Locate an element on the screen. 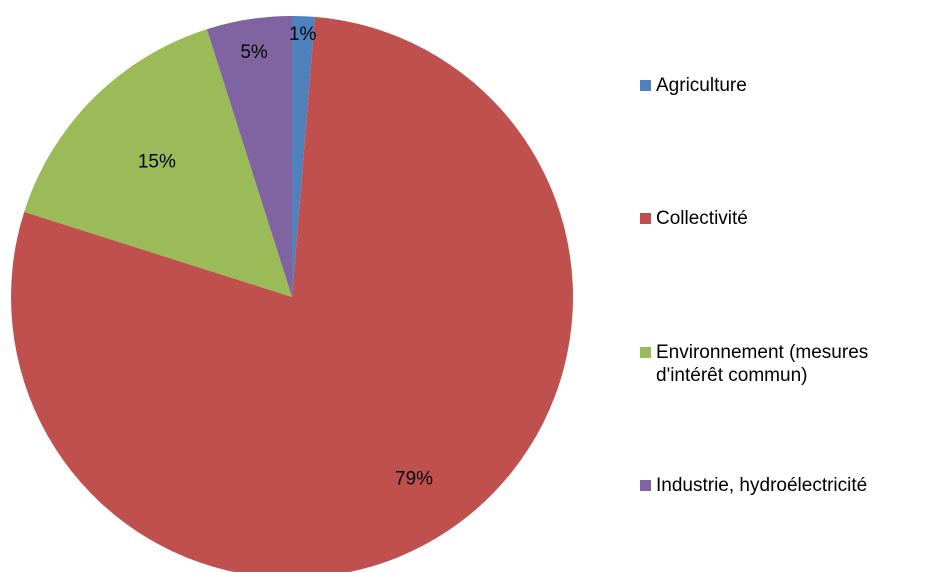  legend-label-agriculture: Agriculture is located at coordinates (701, 85).